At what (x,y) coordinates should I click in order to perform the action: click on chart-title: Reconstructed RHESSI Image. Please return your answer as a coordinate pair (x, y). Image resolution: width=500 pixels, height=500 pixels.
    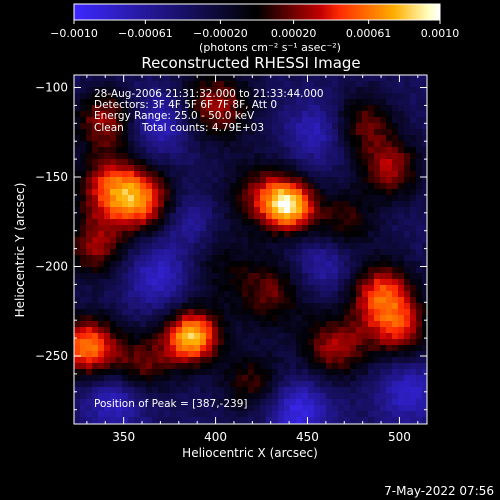
    Looking at the image, I should click on (250, 63).